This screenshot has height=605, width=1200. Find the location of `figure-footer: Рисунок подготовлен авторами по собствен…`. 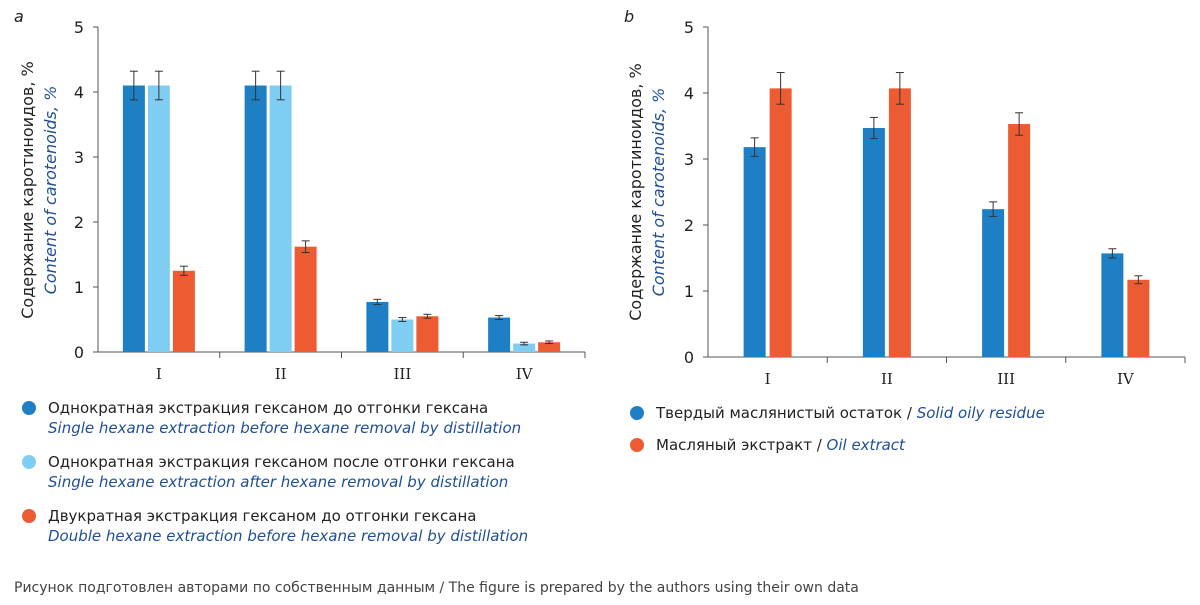

figure-footer: Рисунок подготовлен авторами по собствен… is located at coordinates (436, 588).